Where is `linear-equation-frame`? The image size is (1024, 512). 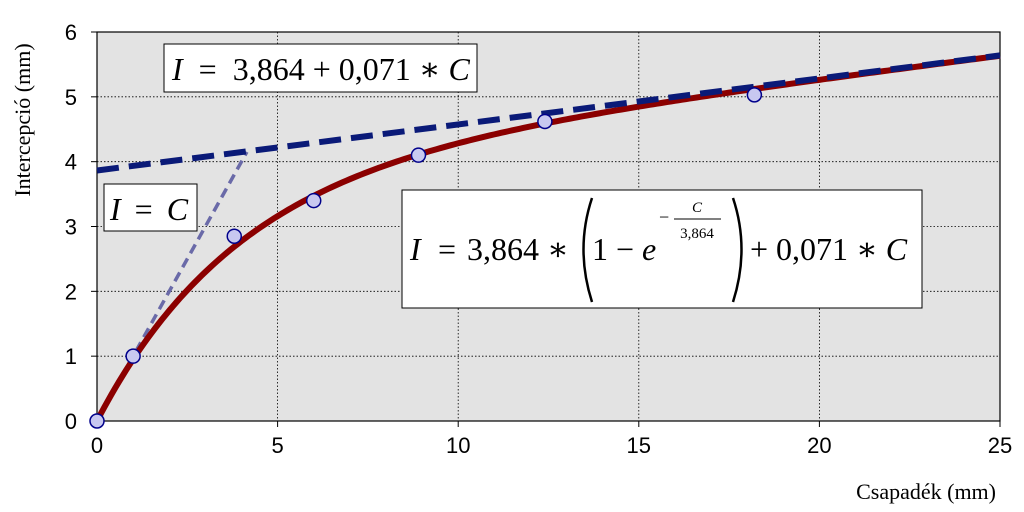
linear-equation-frame is located at coordinates (320, 68).